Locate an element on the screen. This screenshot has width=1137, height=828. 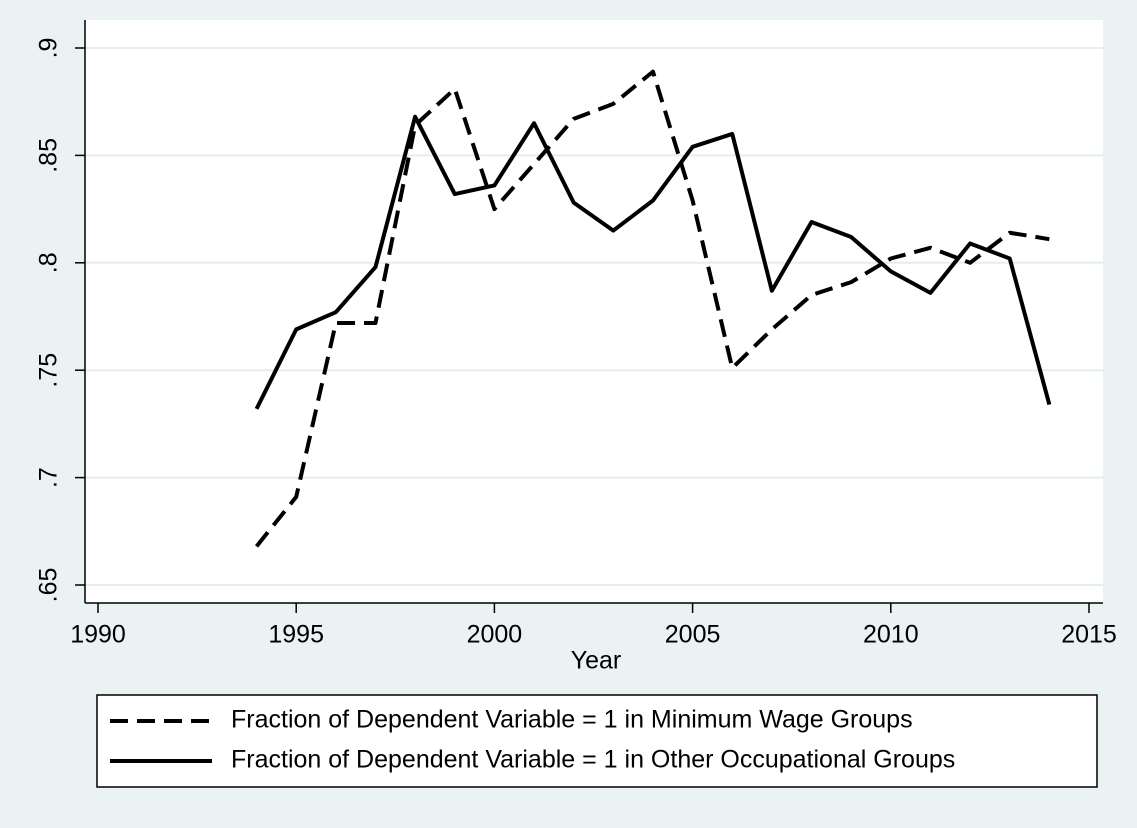
y-tick-label: .9 is located at coordinates (49, 48).